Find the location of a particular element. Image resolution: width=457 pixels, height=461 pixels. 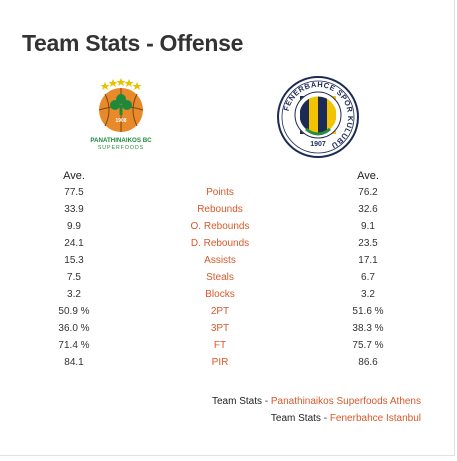

stat-row-2pt: 50.9 % 2PT 51.6 % is located at coordinates (228, 313).